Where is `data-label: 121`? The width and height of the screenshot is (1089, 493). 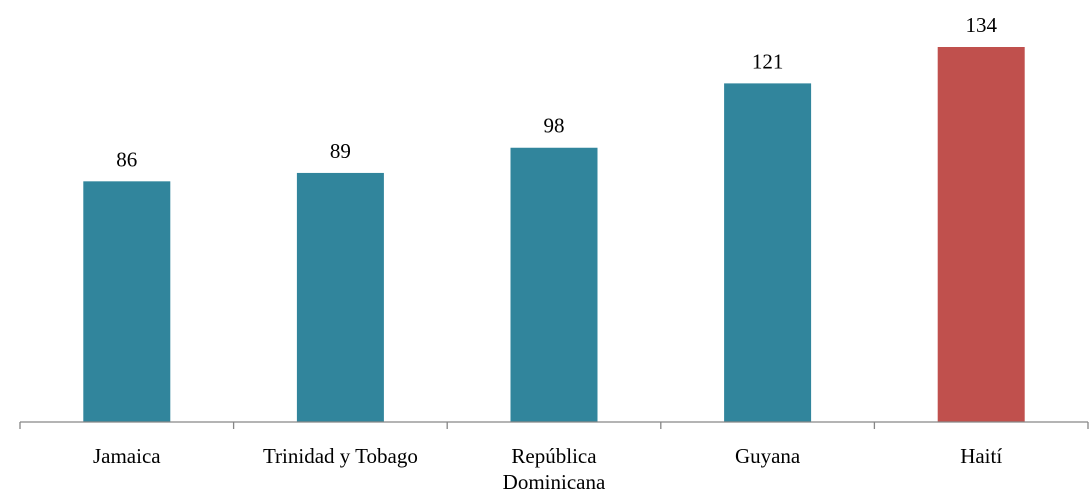
data-label: 121 is located at coordinates (768, 61).